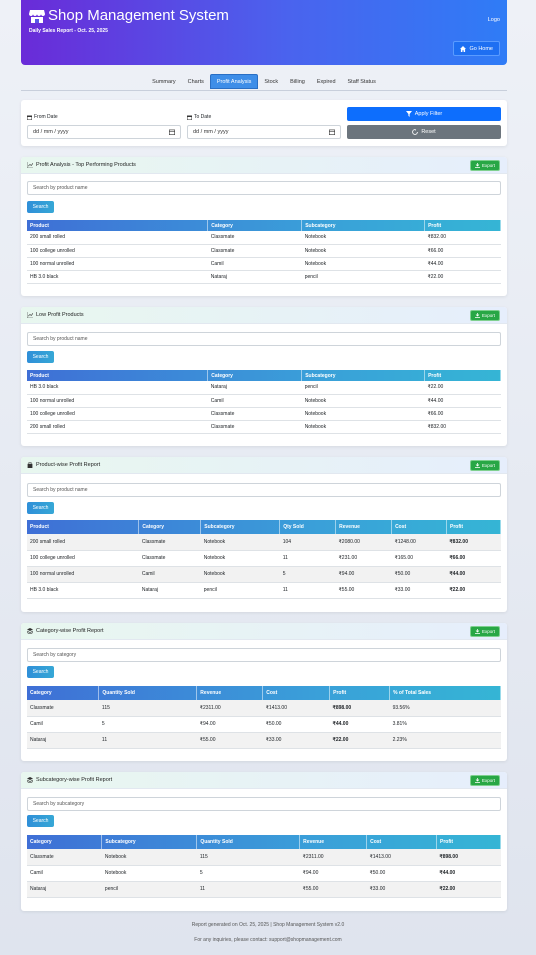 This screenshot has height=955, width=536. Describe the element at coordinates (445, 693) in the screenshot. I see `column-header: % of Total Sales` at that location.